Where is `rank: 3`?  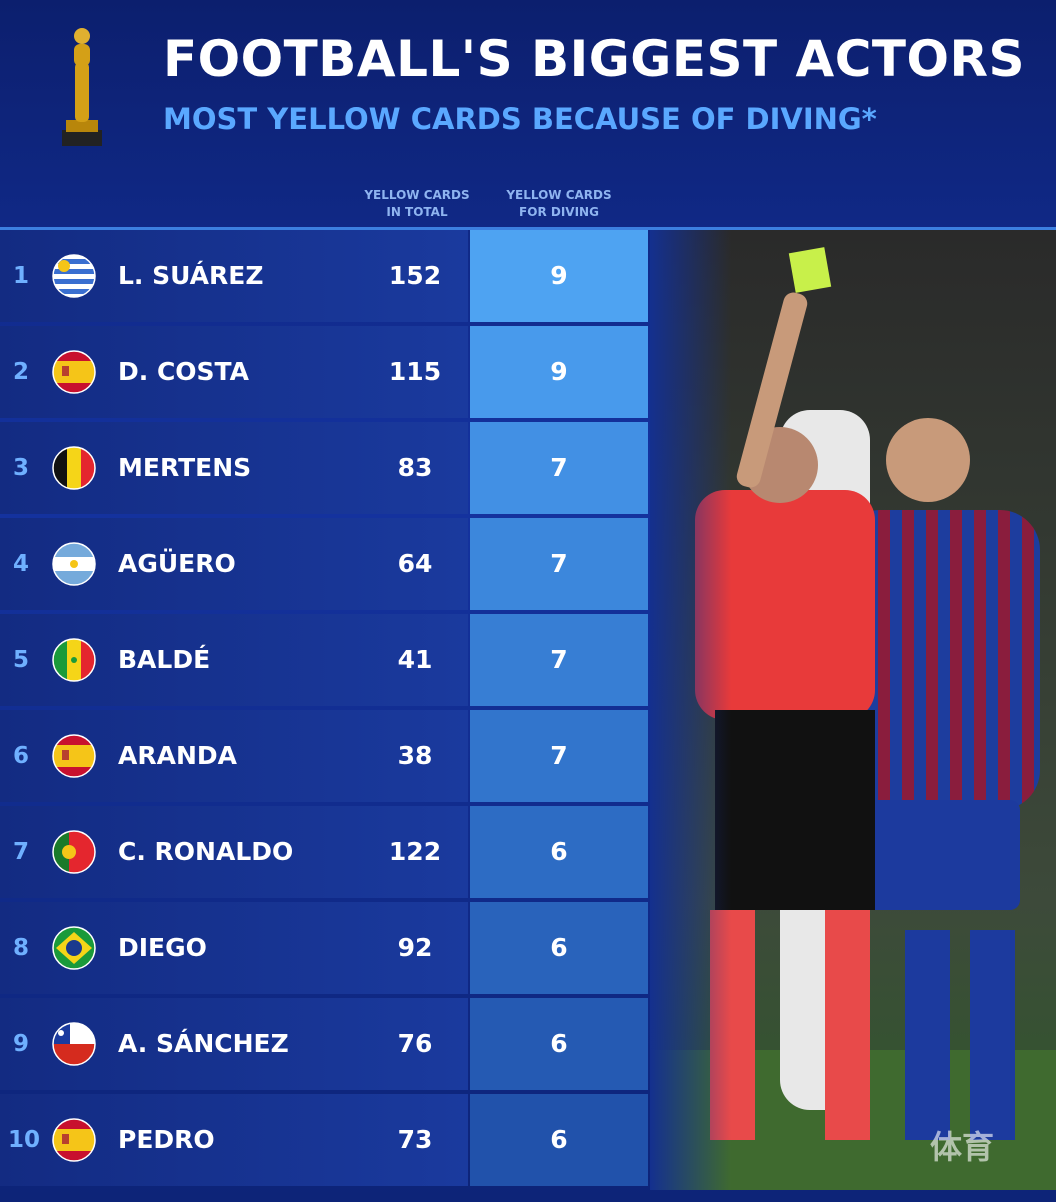
rank: 3 is located at coordinates (20, 468).